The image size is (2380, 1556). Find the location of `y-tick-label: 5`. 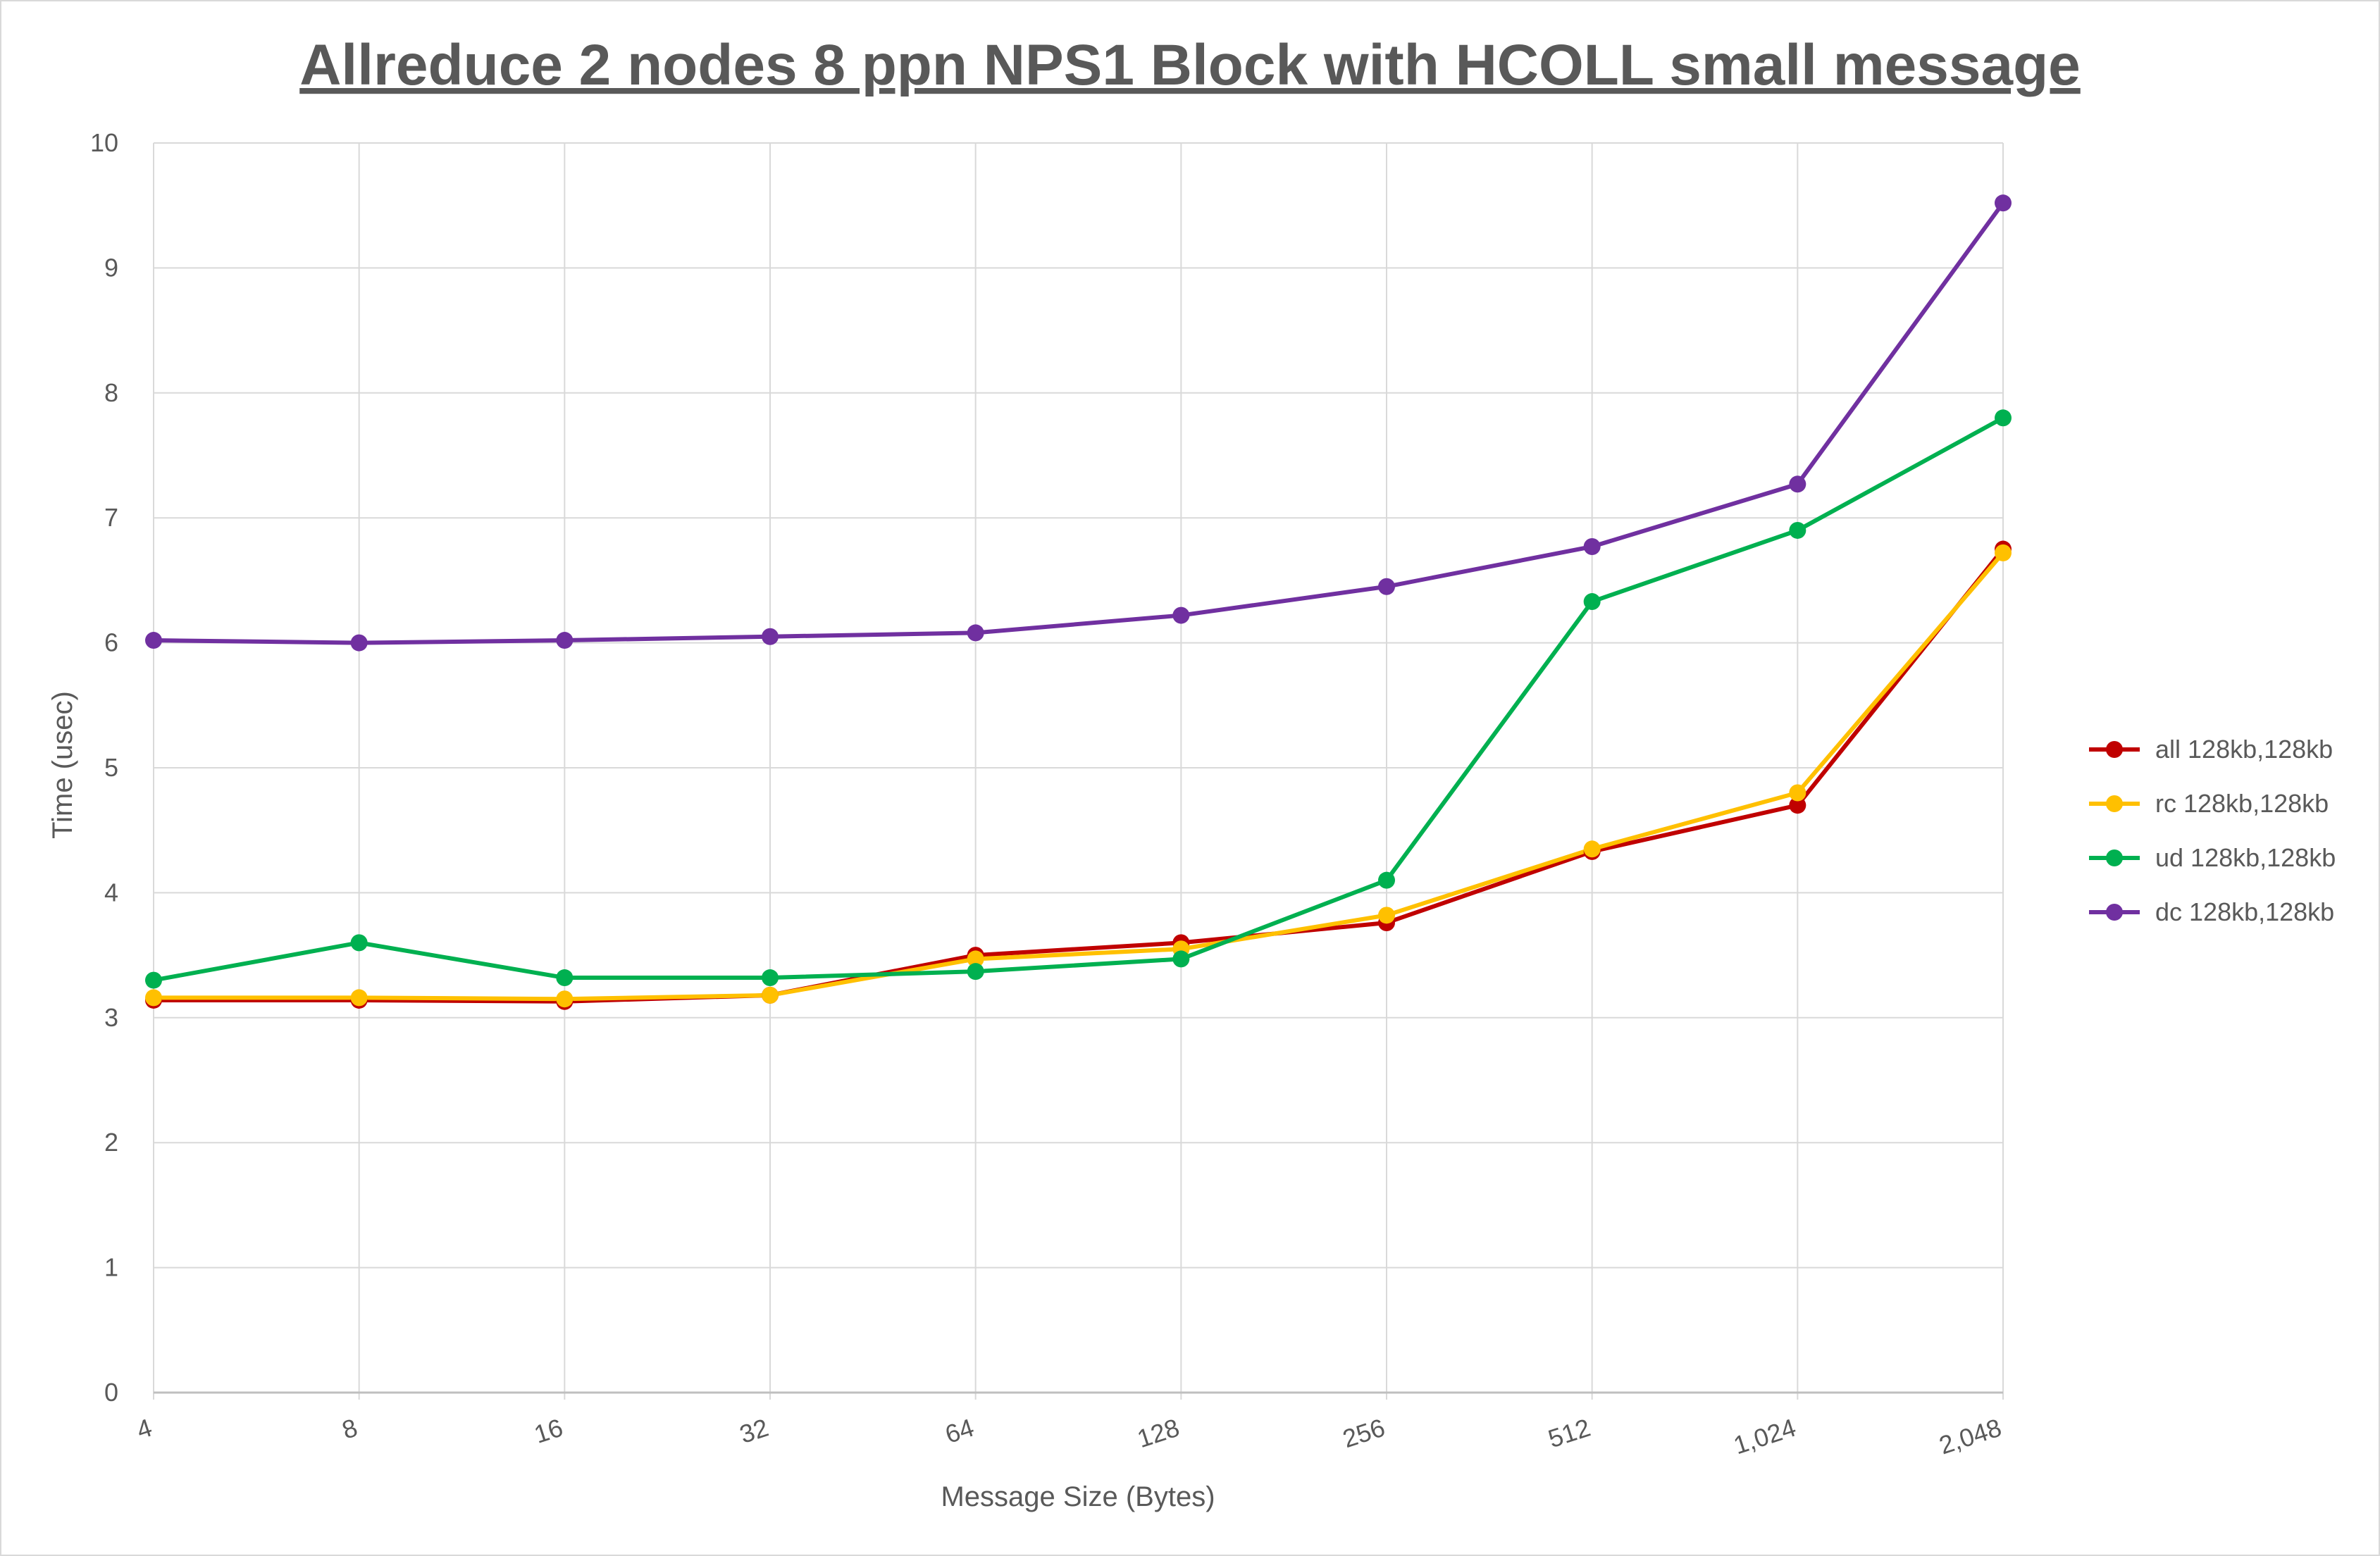

y-tick-label: 5 is located at coordinates (111, 767).